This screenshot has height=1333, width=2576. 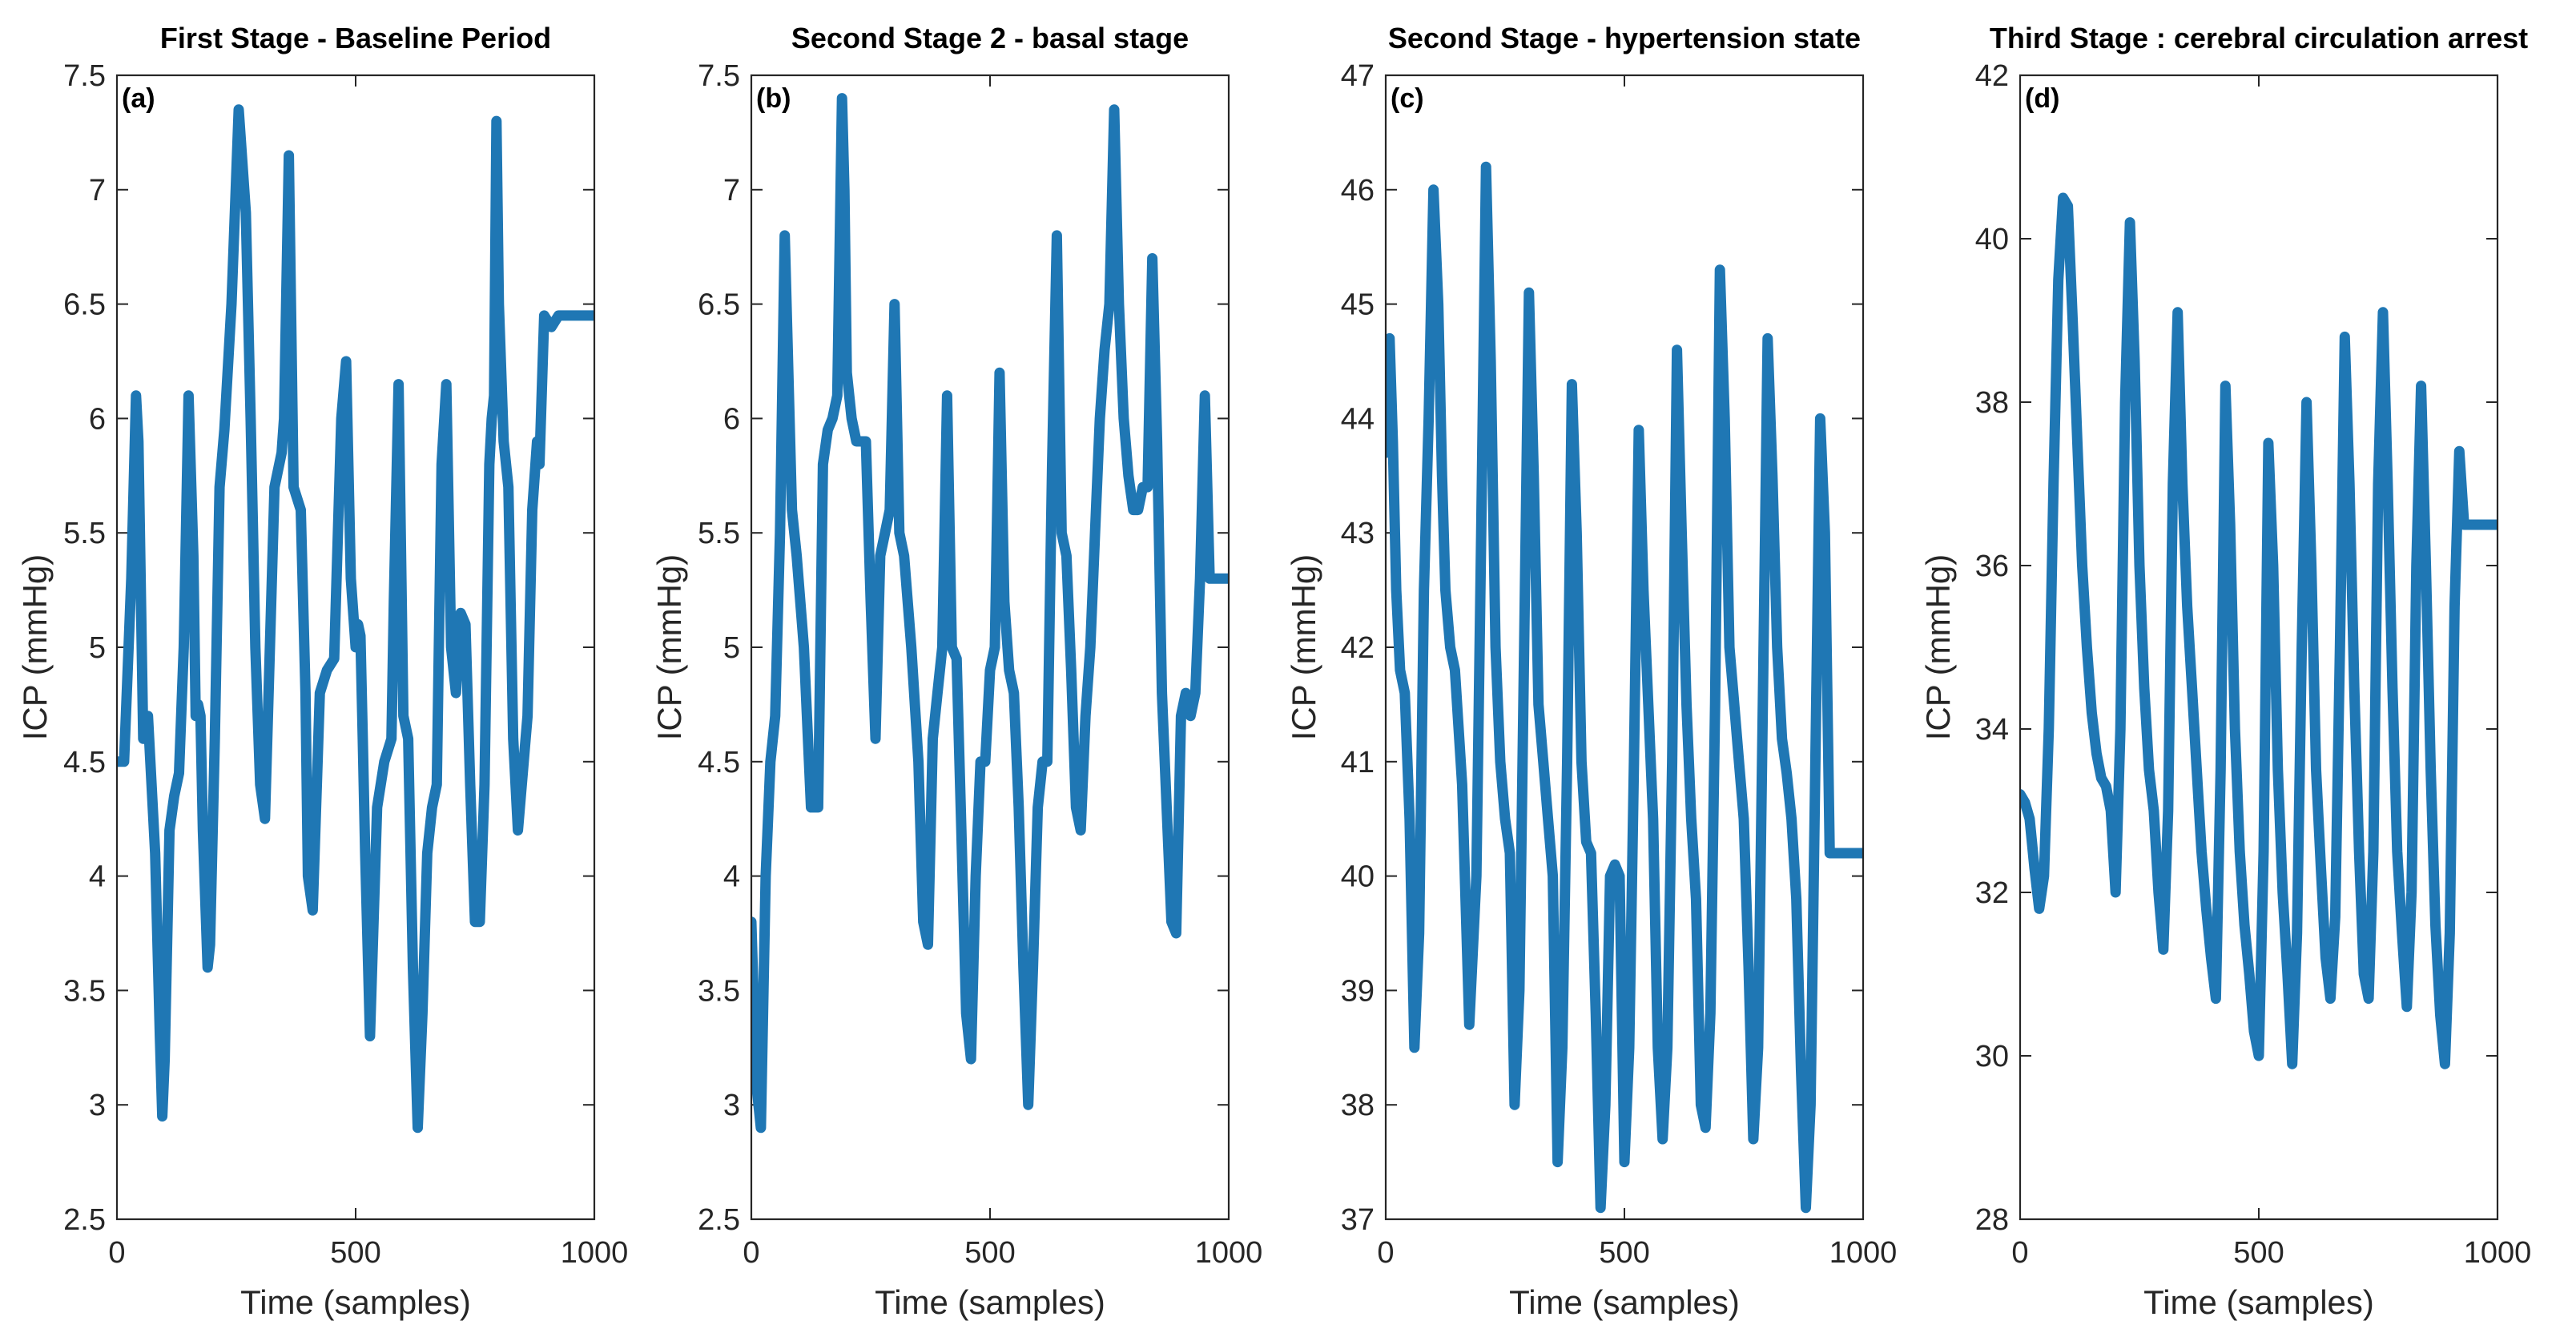 I want to click on y-tick-label: 41, so click(x=1358, y=762).